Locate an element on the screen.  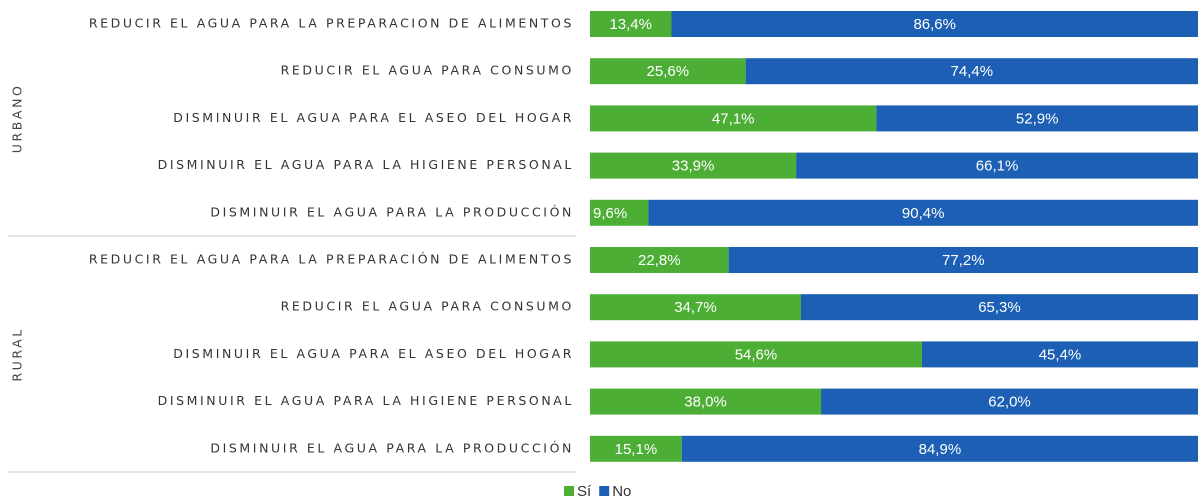
value-label: 25,6% is located at coordinates (668, 71).